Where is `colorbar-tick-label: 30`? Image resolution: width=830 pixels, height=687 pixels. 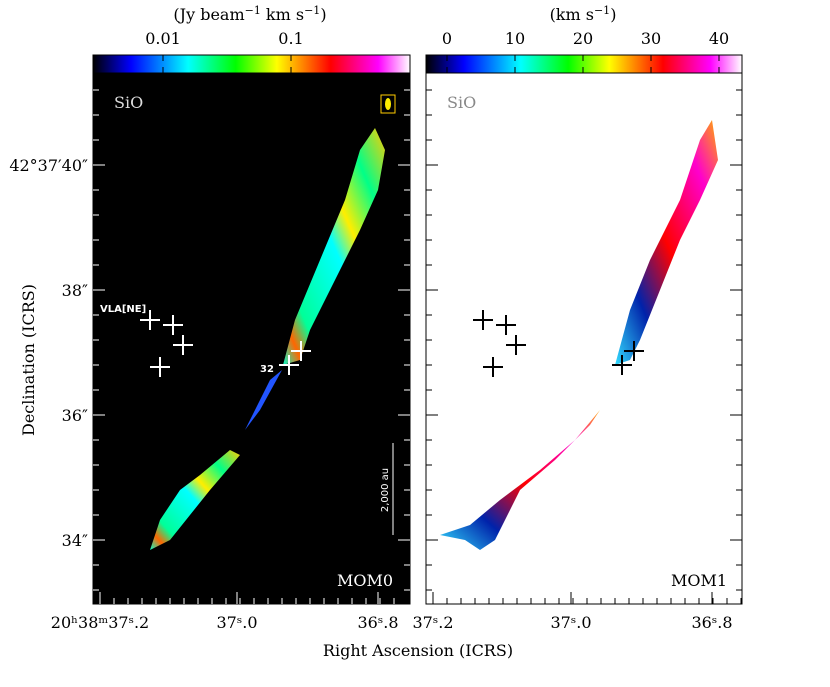 colorbar-tick-label: 30 is located at coordinates (651, 38).